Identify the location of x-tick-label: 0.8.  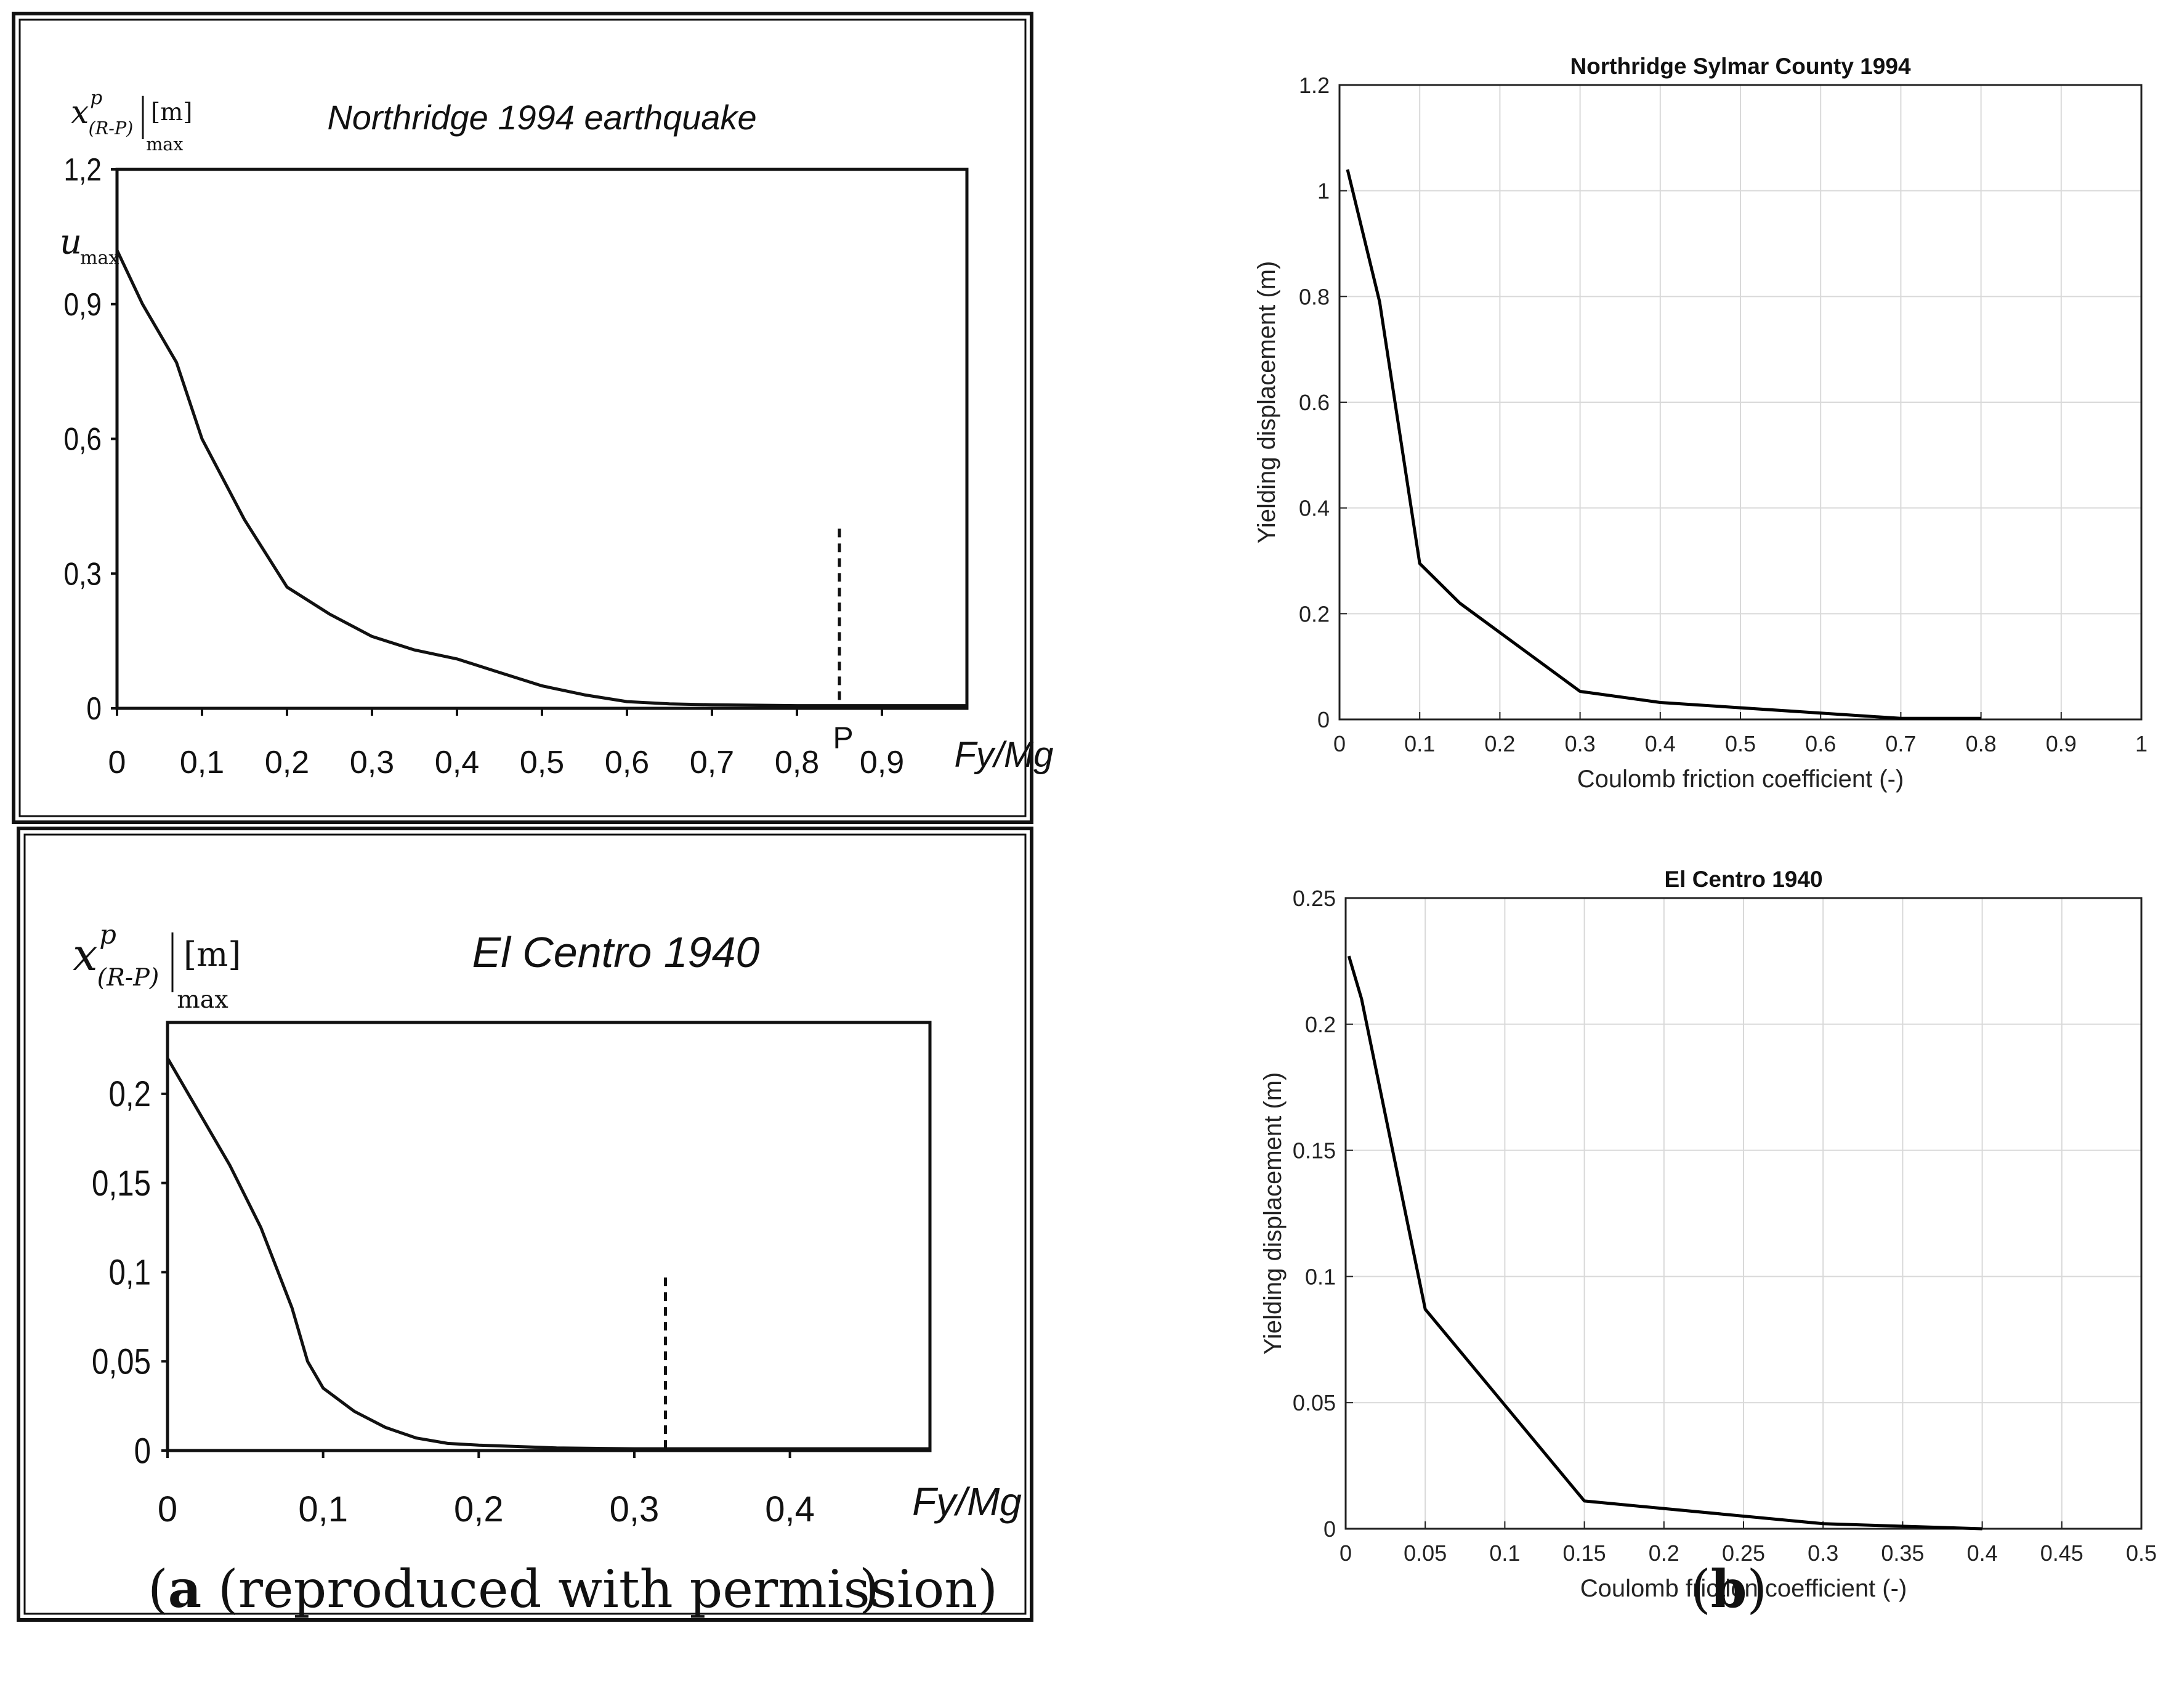
(1981, 743).